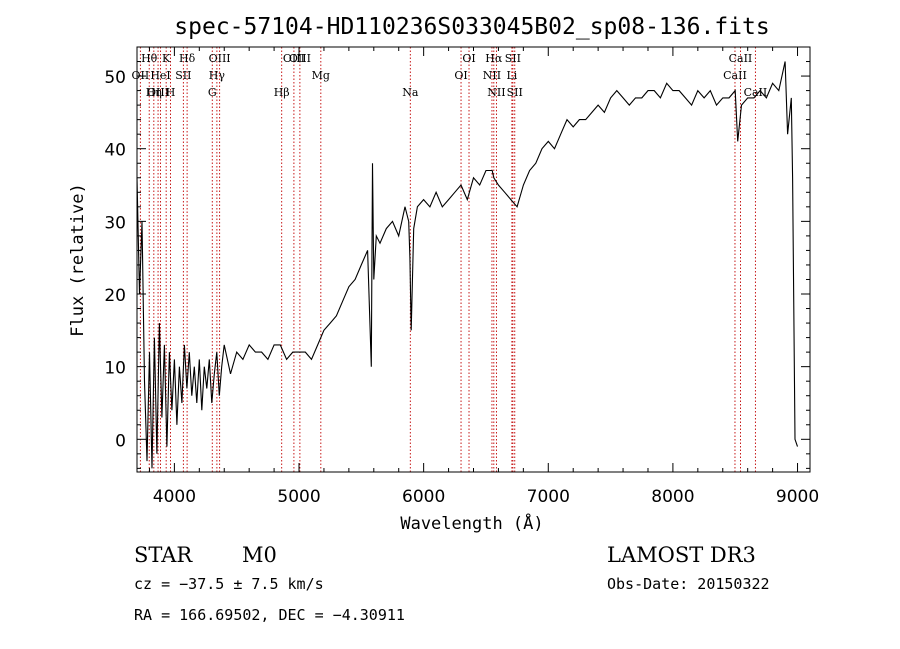 This screenshot has width=900, height=649. What do you see at coordinates (511, 75) in the screenshot?
I see `line-marker-label: Li` at bounding box center [511, 75].